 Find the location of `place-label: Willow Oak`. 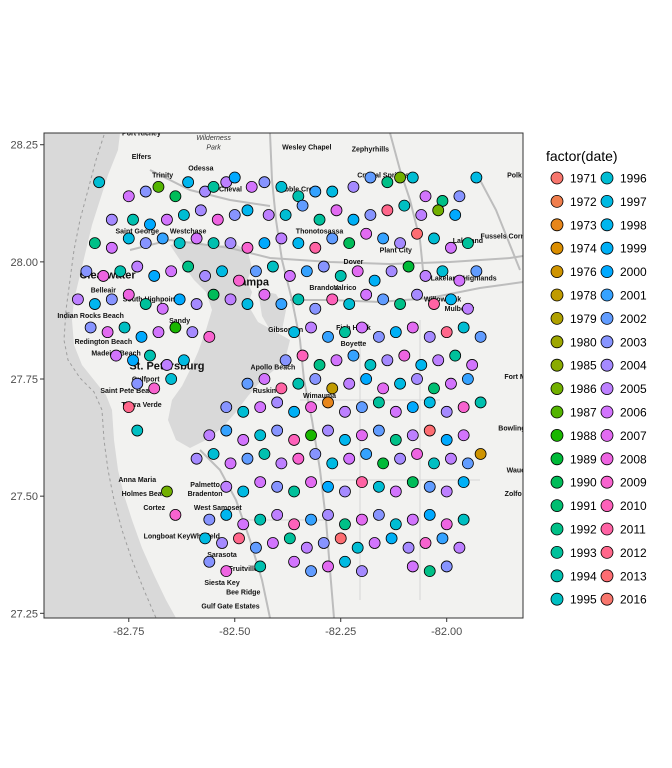

place-label: Willow Oak is located at coordinates (442, 300).